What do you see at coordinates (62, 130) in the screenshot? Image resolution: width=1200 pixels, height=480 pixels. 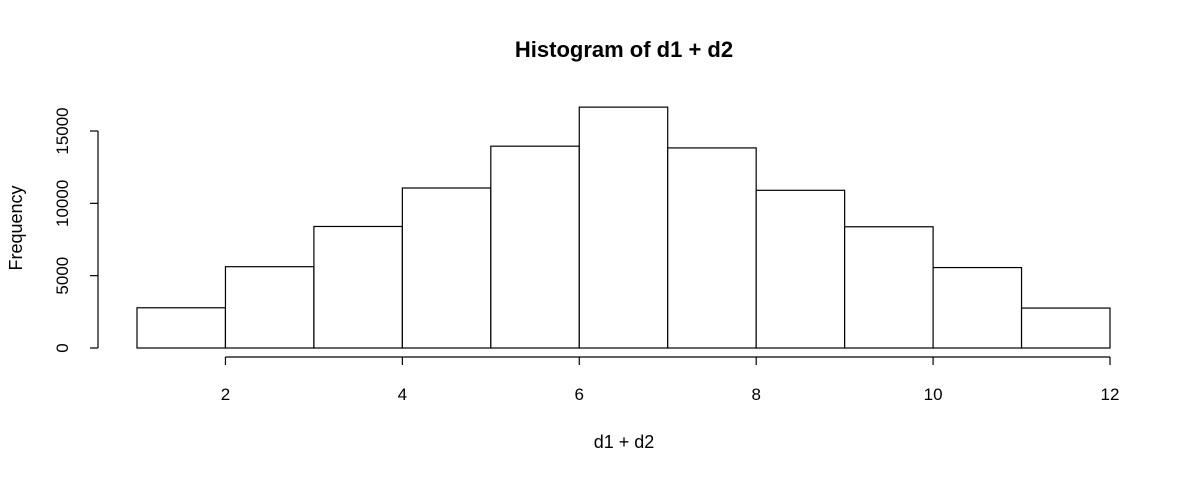 I see `y-tick-label-15000: 15000` at bounding box center [62, 130].